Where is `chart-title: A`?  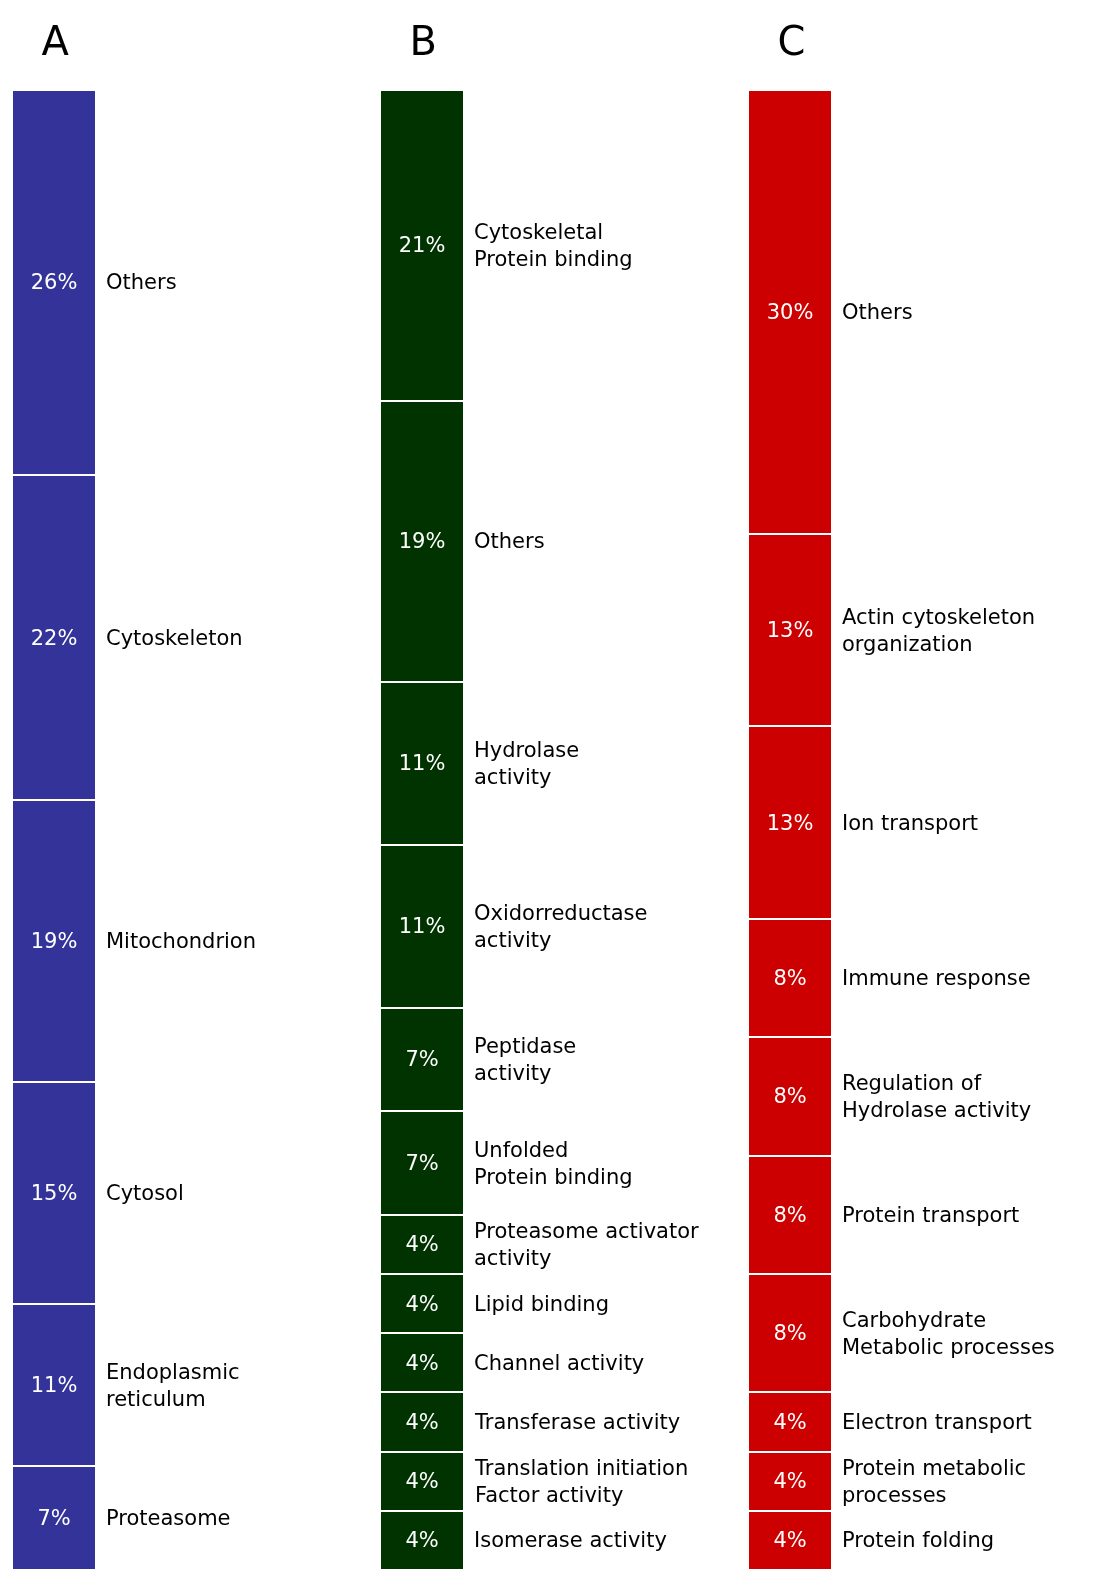
chart-title: A is located at coordinates (55, 41).